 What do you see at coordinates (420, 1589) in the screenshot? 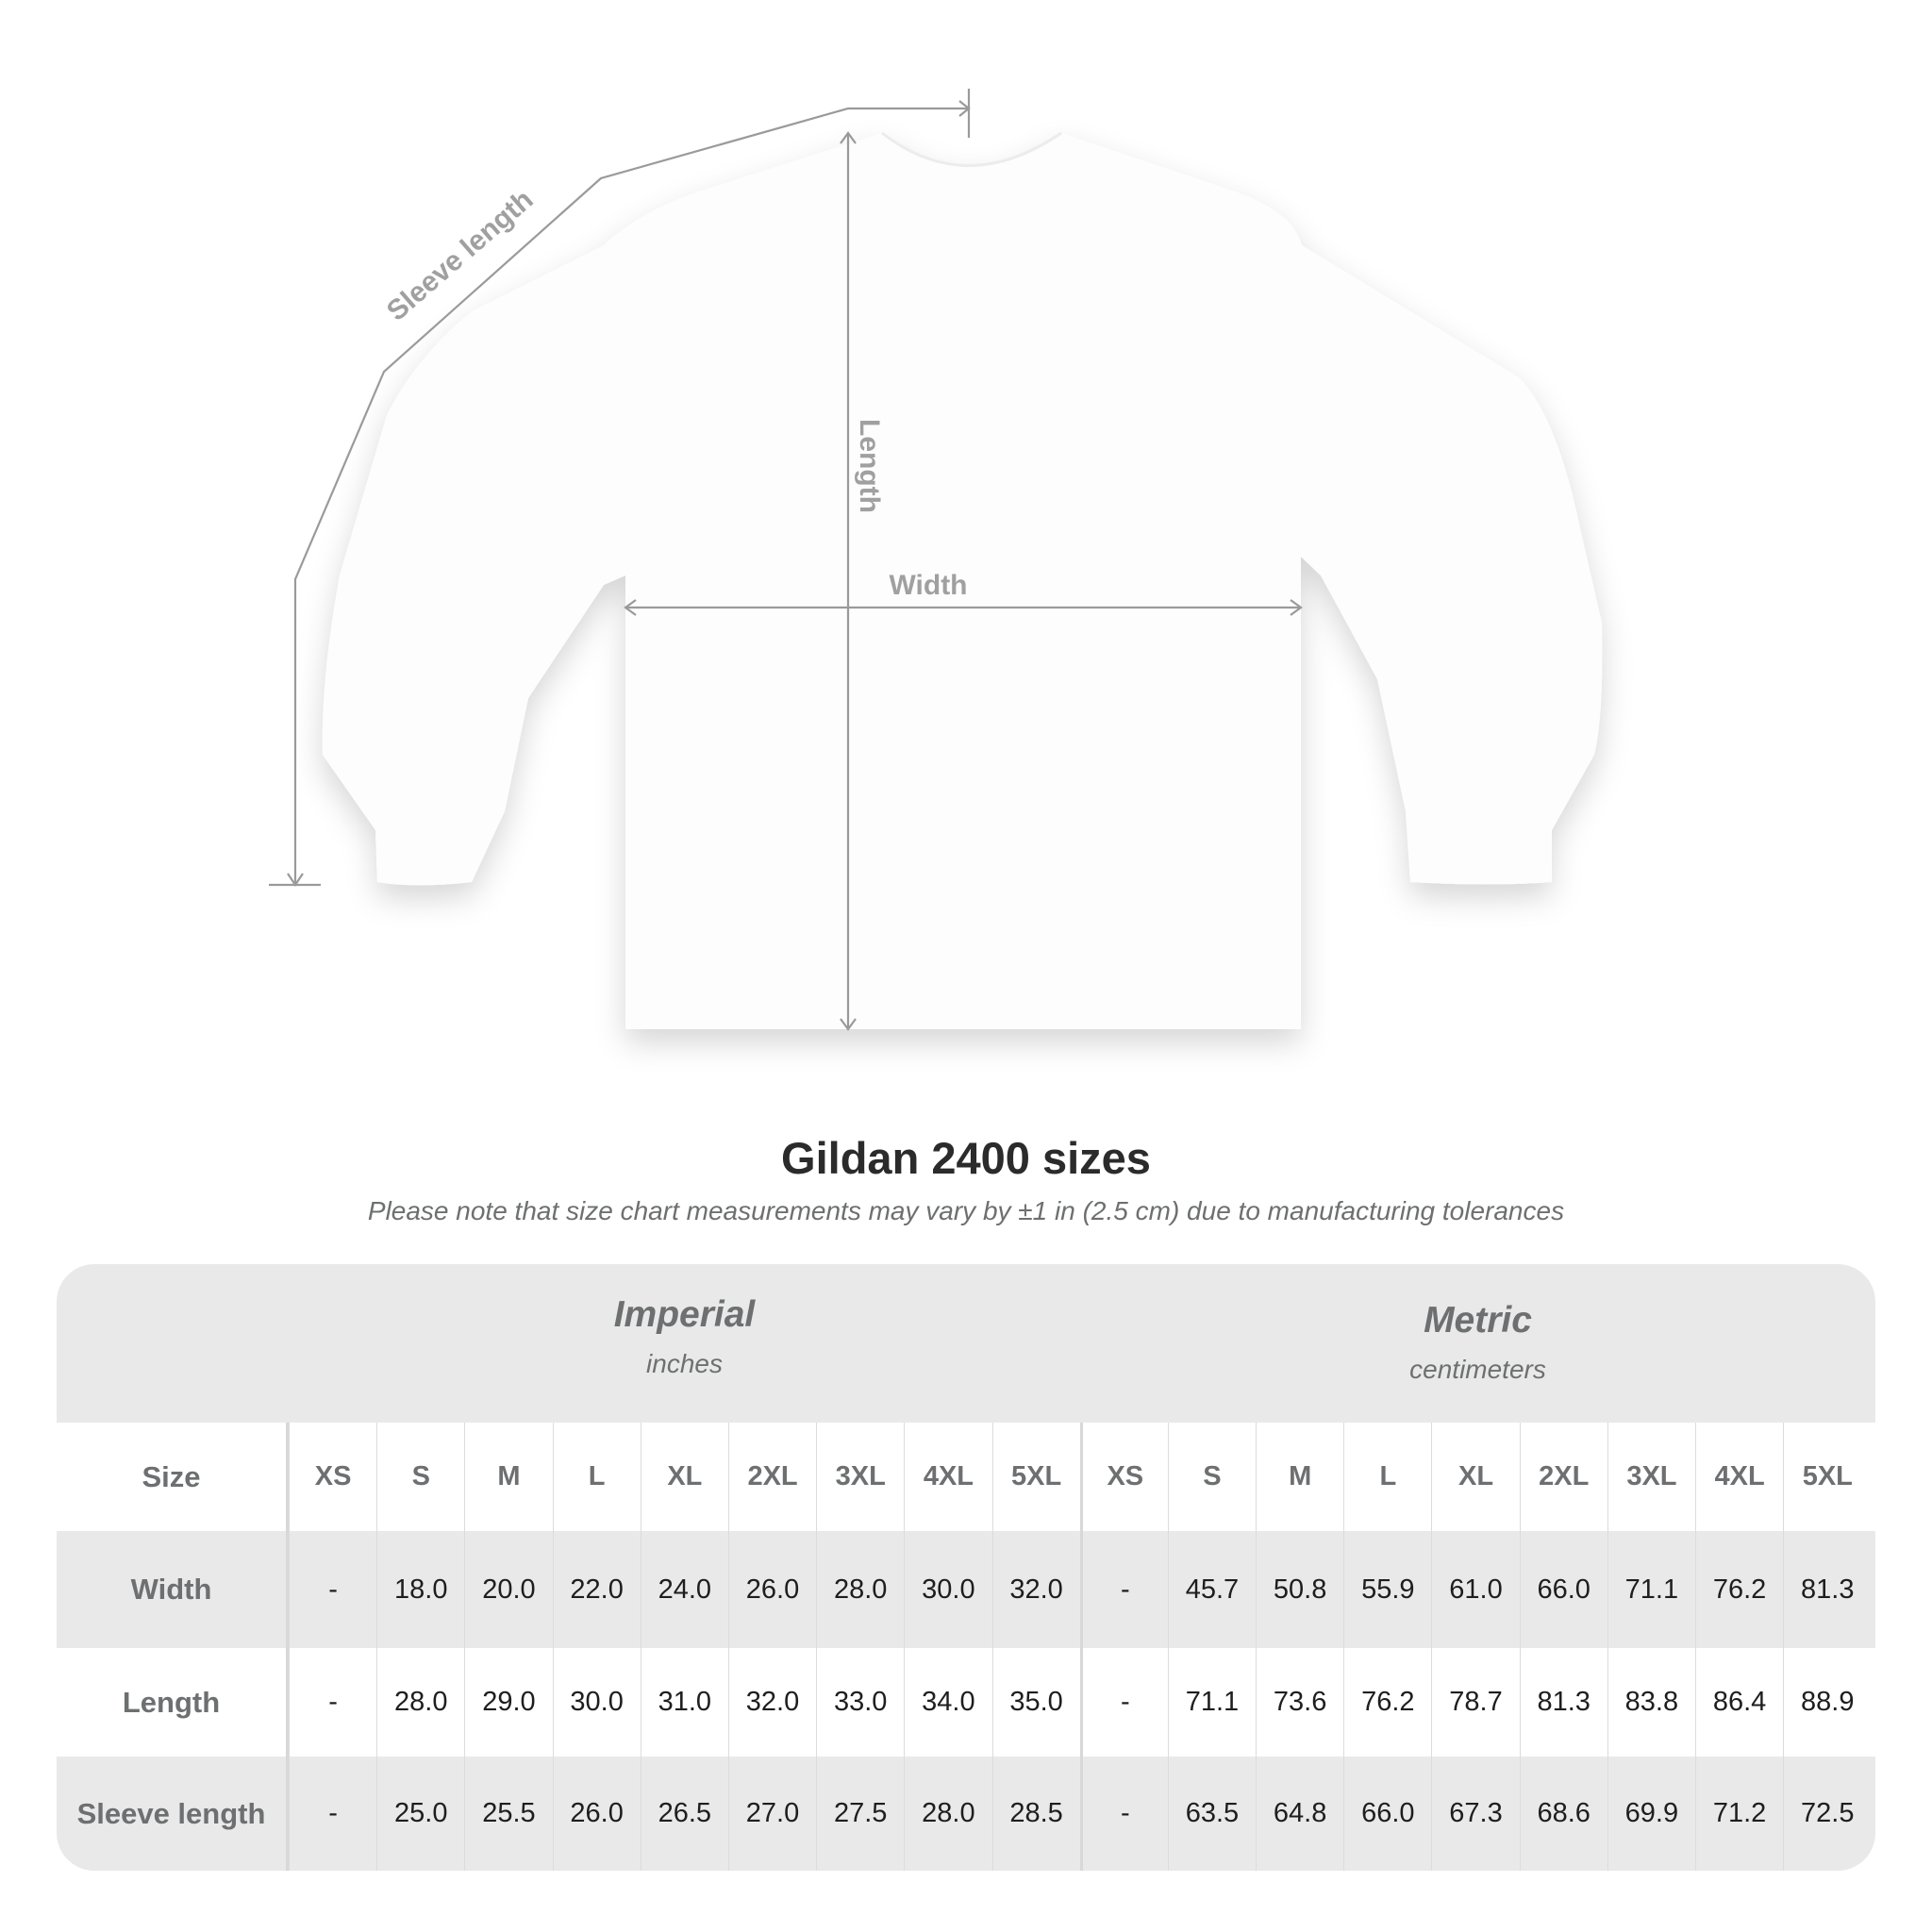
I see `imperial-value-cell: 18.0` at bounding box center [420, 1589].